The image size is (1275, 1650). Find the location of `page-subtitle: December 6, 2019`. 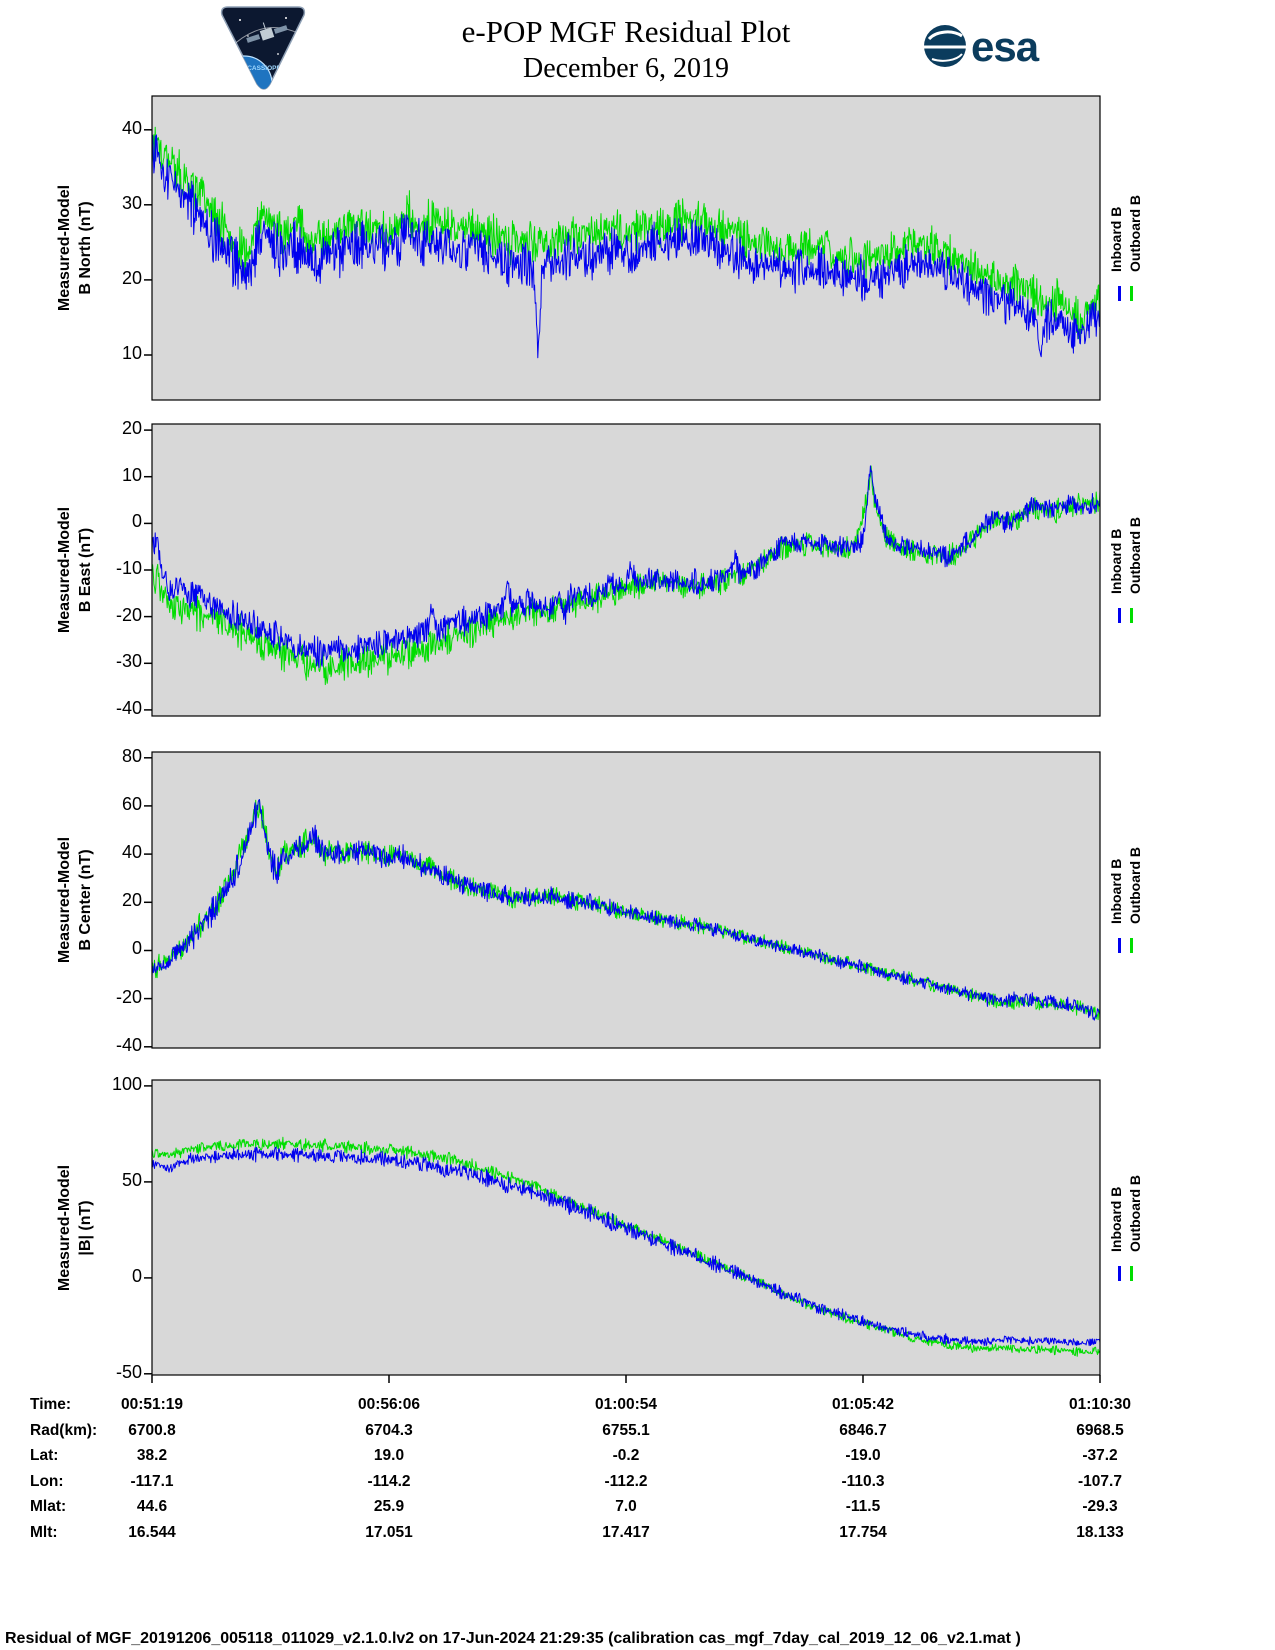

page-subtitle: December 6, 2019 is located at coordinates (626, 68).